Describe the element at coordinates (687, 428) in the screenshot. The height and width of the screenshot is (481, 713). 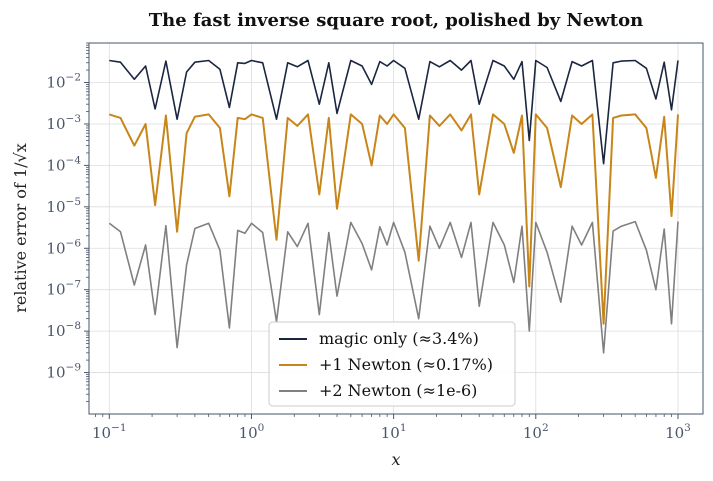
I see `x-tick-exp: 3` at that location.